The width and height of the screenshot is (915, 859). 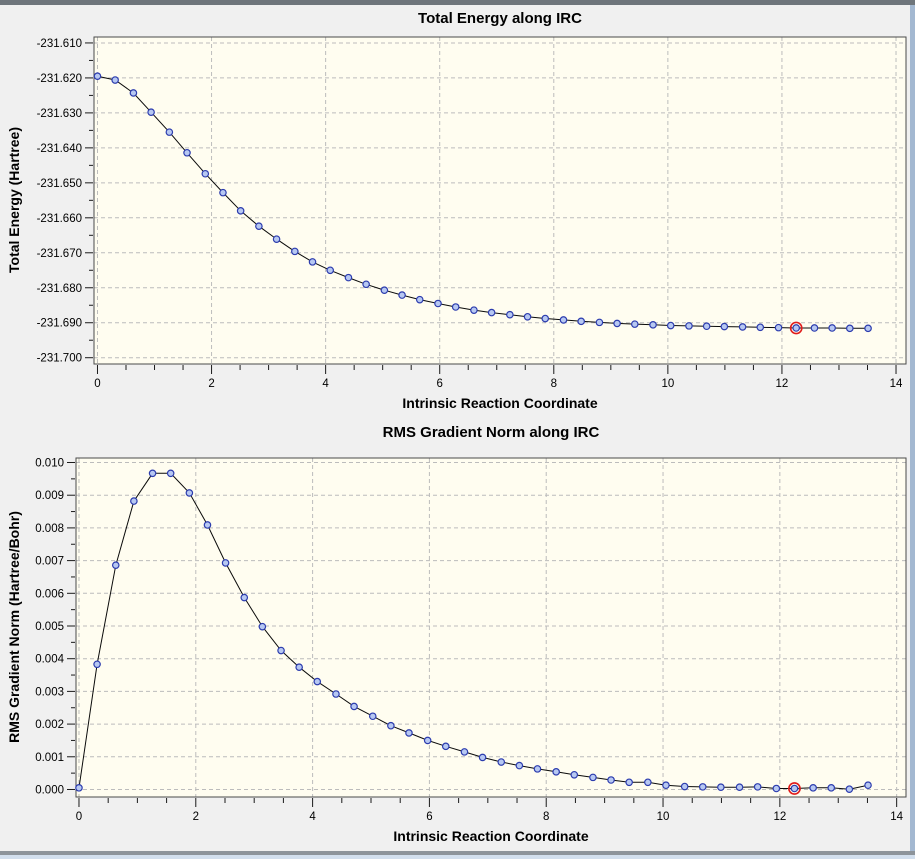 I want to click on x-tick-label: 8, so click(x=546, y=817).